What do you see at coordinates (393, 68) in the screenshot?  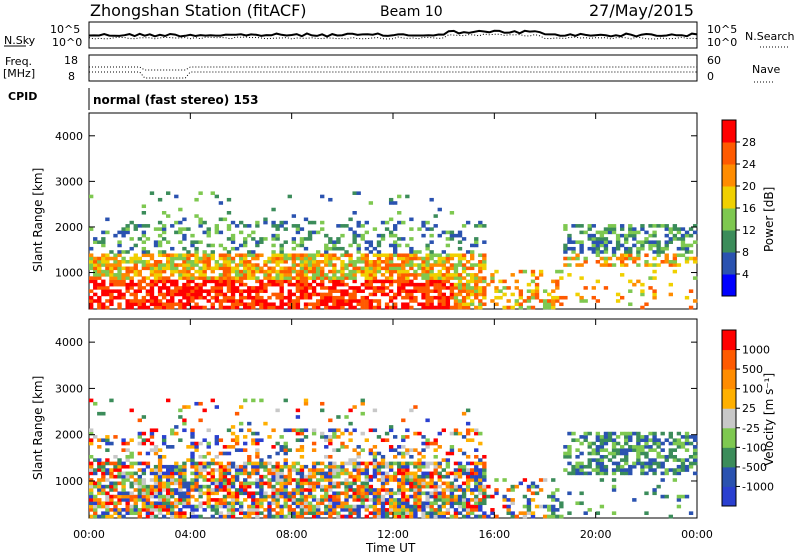 I see `freq-panel-frame` at bounding box center [393, 68].